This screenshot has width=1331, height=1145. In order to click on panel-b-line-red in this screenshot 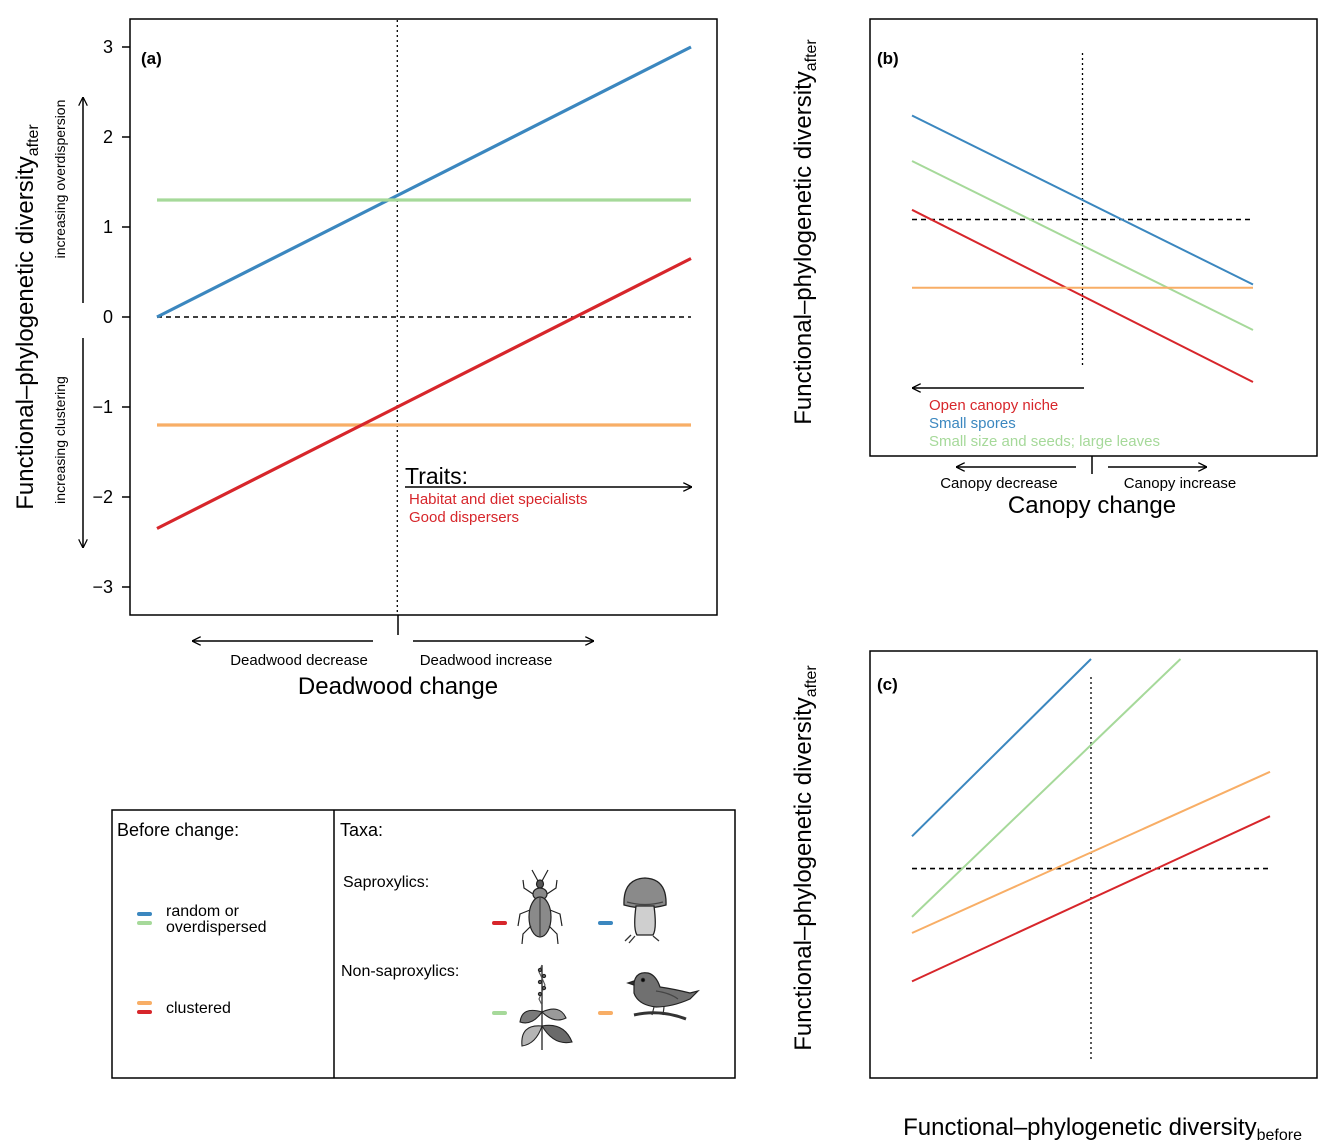, I will do `click(1082, 295)`.